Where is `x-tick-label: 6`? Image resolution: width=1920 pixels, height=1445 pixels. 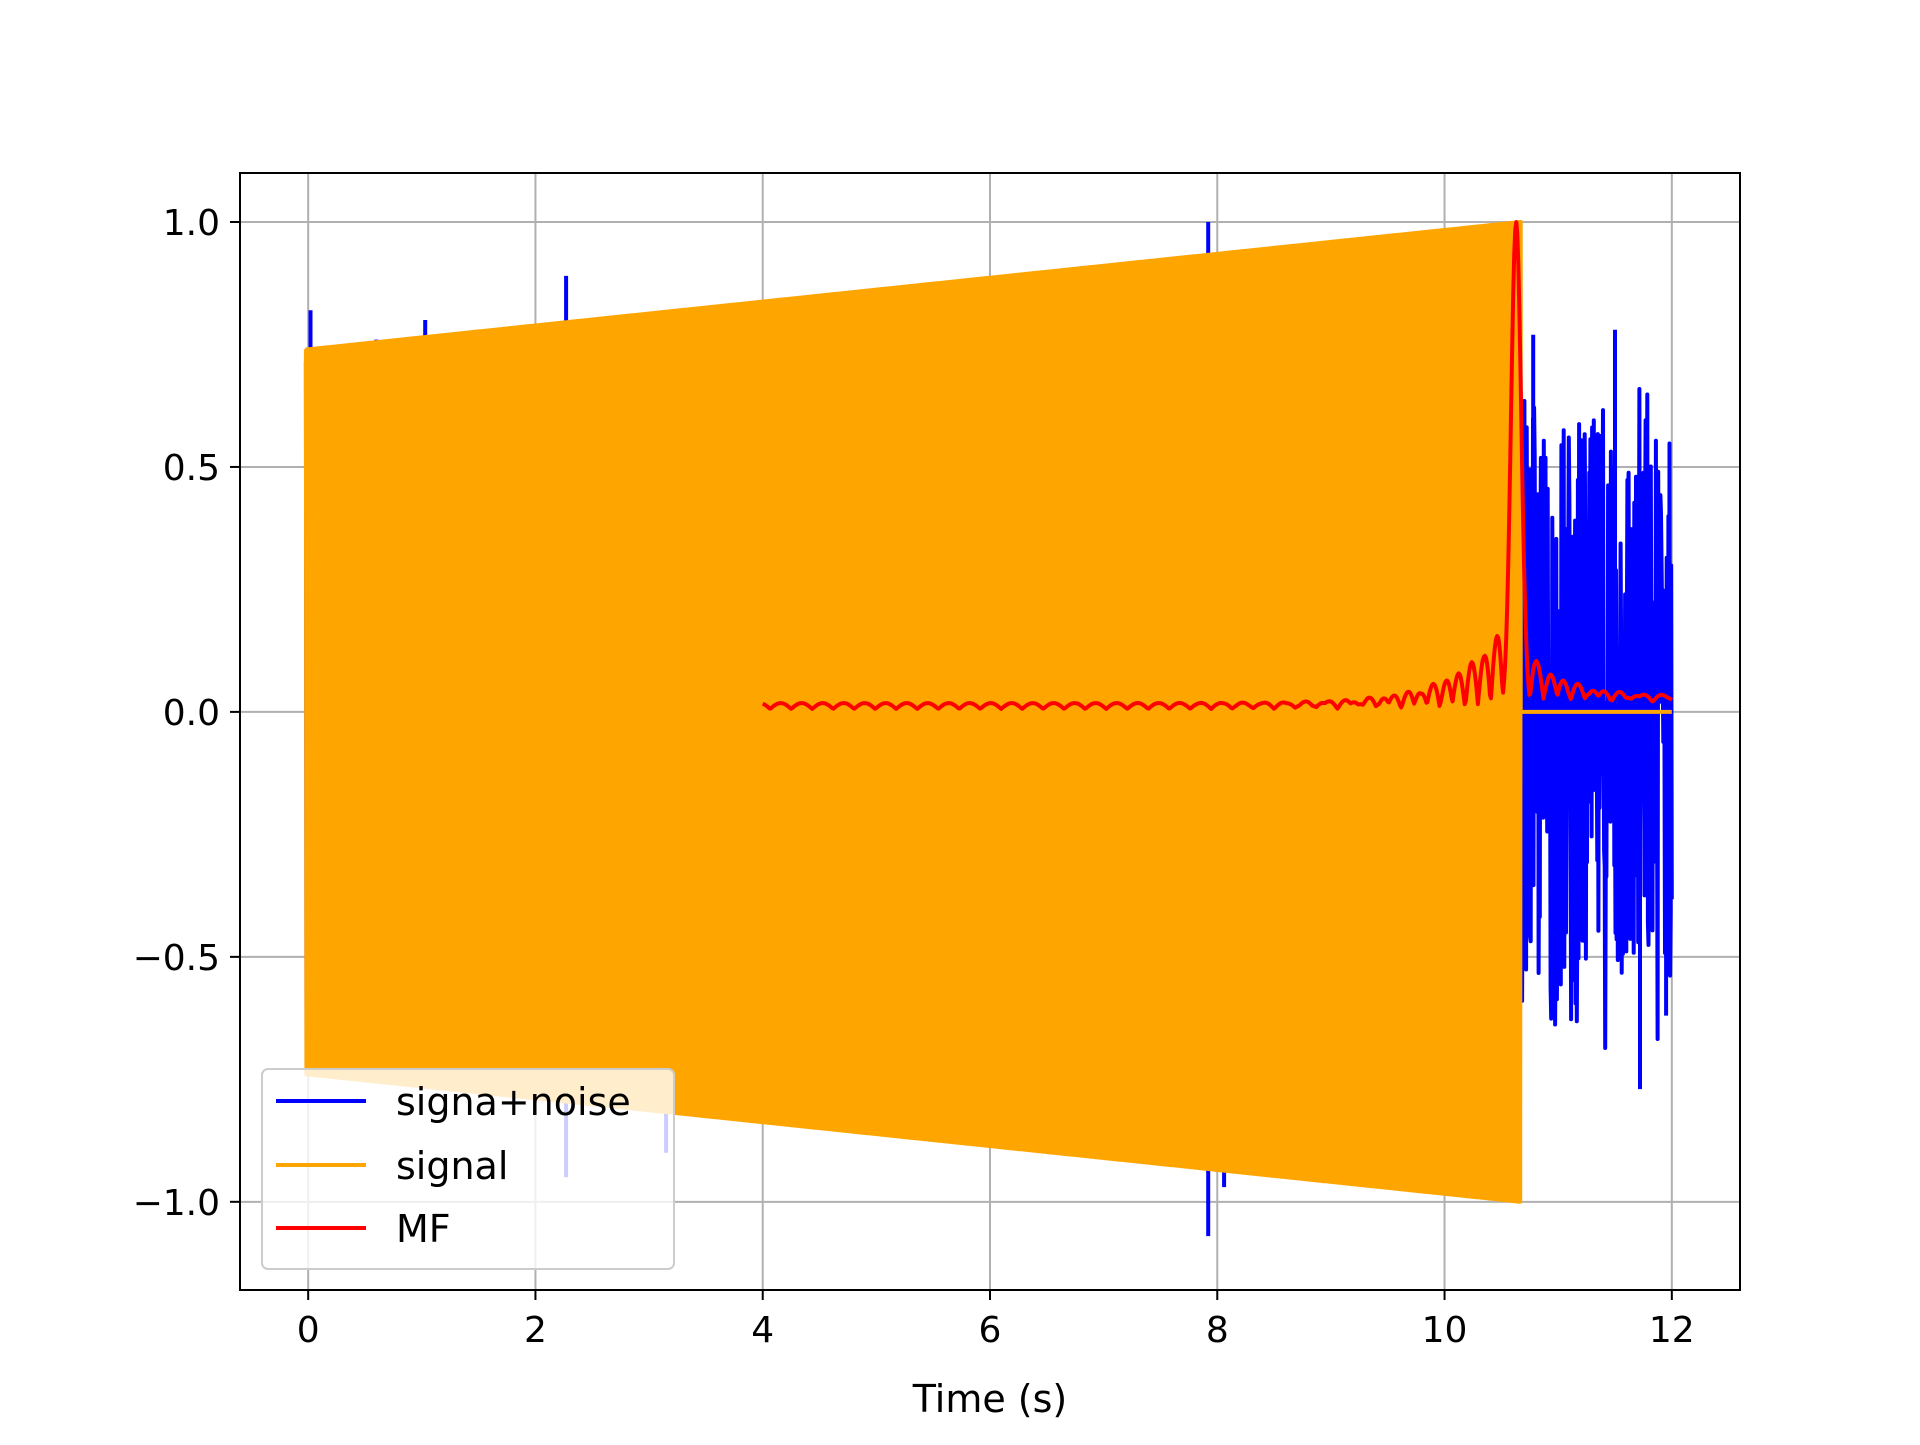 x-tick-label: 6 is located at coordinates (990, 1330).